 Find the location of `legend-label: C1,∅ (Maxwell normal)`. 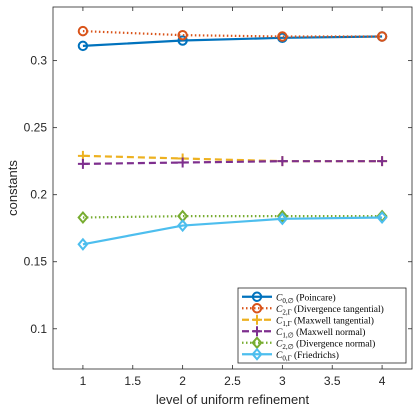

legend-label: C1,∅ (Maxwell normal) is located at coordinates (320, 333).